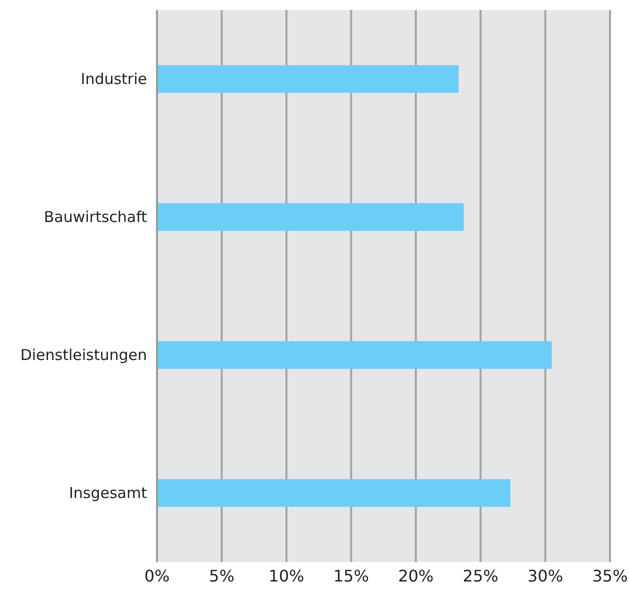 This screenshot has width=629, height=598. I want to click on x-tick-label: 30%, so click(546, 576).